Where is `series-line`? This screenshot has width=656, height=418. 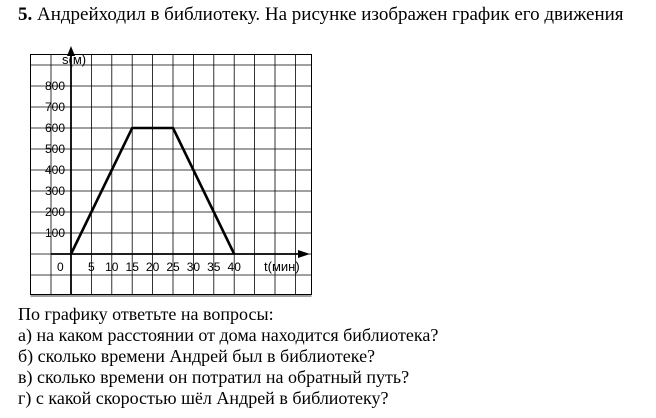 series-line is located at coordinates (152, 190).